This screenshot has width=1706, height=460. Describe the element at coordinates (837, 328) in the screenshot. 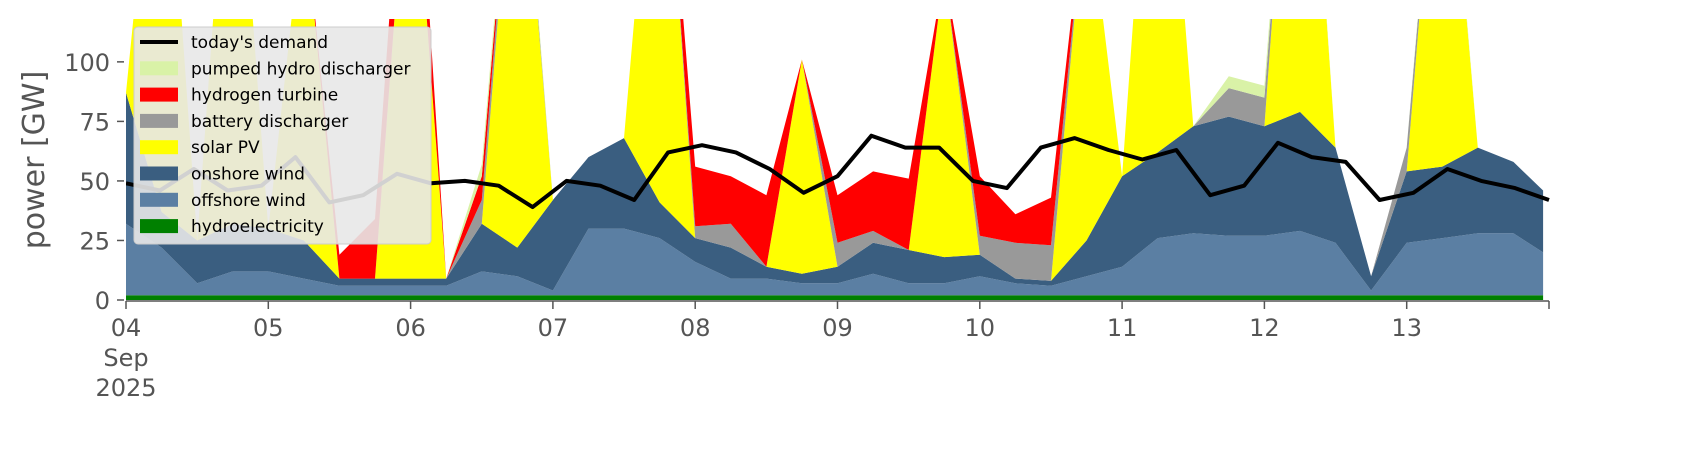

I see `x-tick-label: 09` at that location.